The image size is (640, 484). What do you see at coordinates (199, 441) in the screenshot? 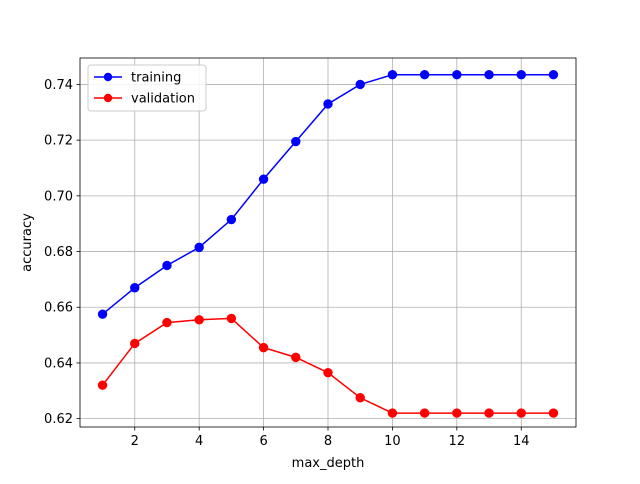
I see `x-tick-label: 4` at bounding box center [199, 441].